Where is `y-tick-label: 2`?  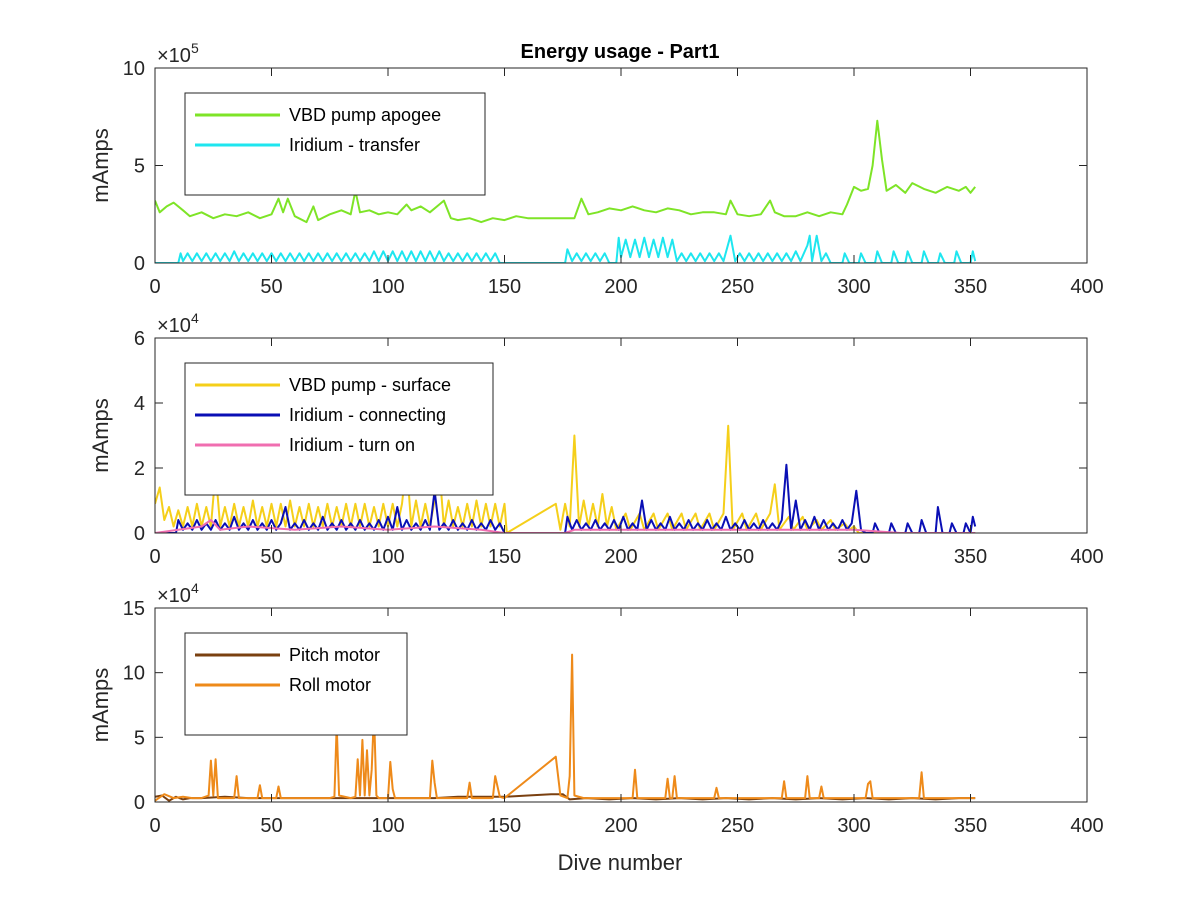 y-tick-label: 2 is located at coordinates (139, 469).